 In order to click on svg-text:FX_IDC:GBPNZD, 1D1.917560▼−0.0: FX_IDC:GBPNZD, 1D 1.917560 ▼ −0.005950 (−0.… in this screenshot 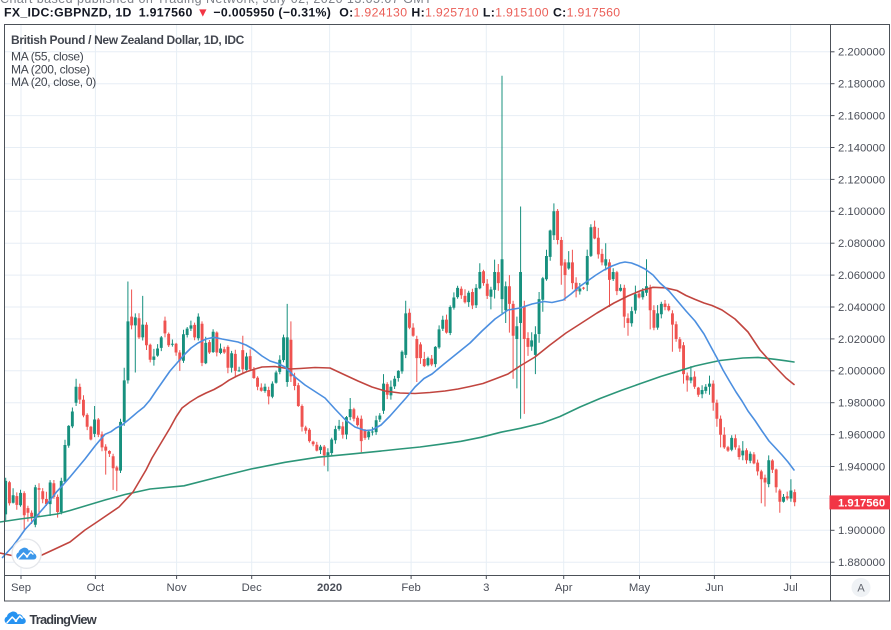, I will do `click(312, 13)`.